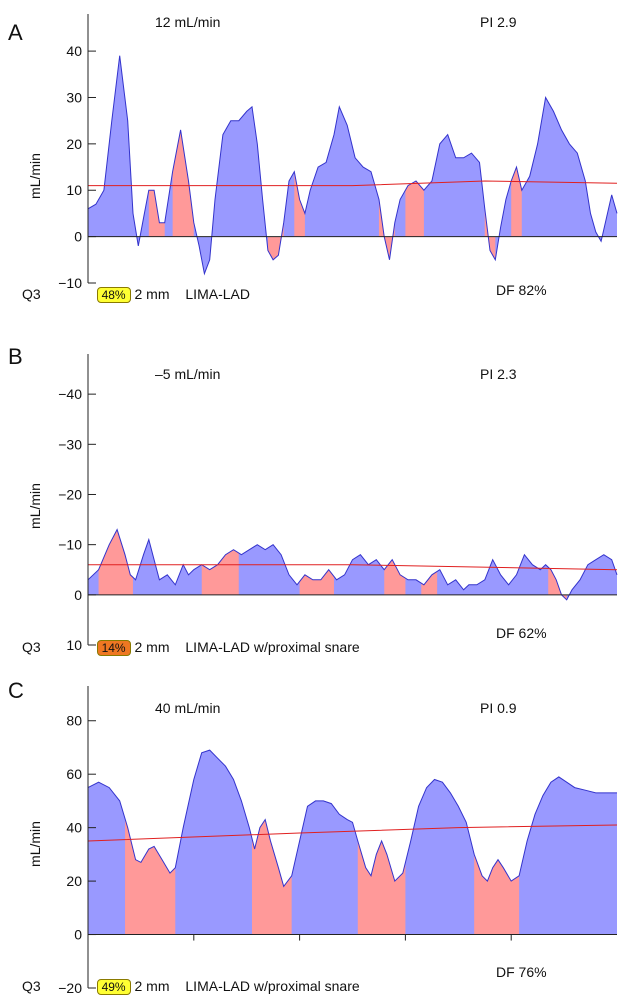 The width and height of the screenshot is (620, 1008). Describe the element at coordinates (70, 394) in the screenshot. I see `y-tick-label: −40` at that location.